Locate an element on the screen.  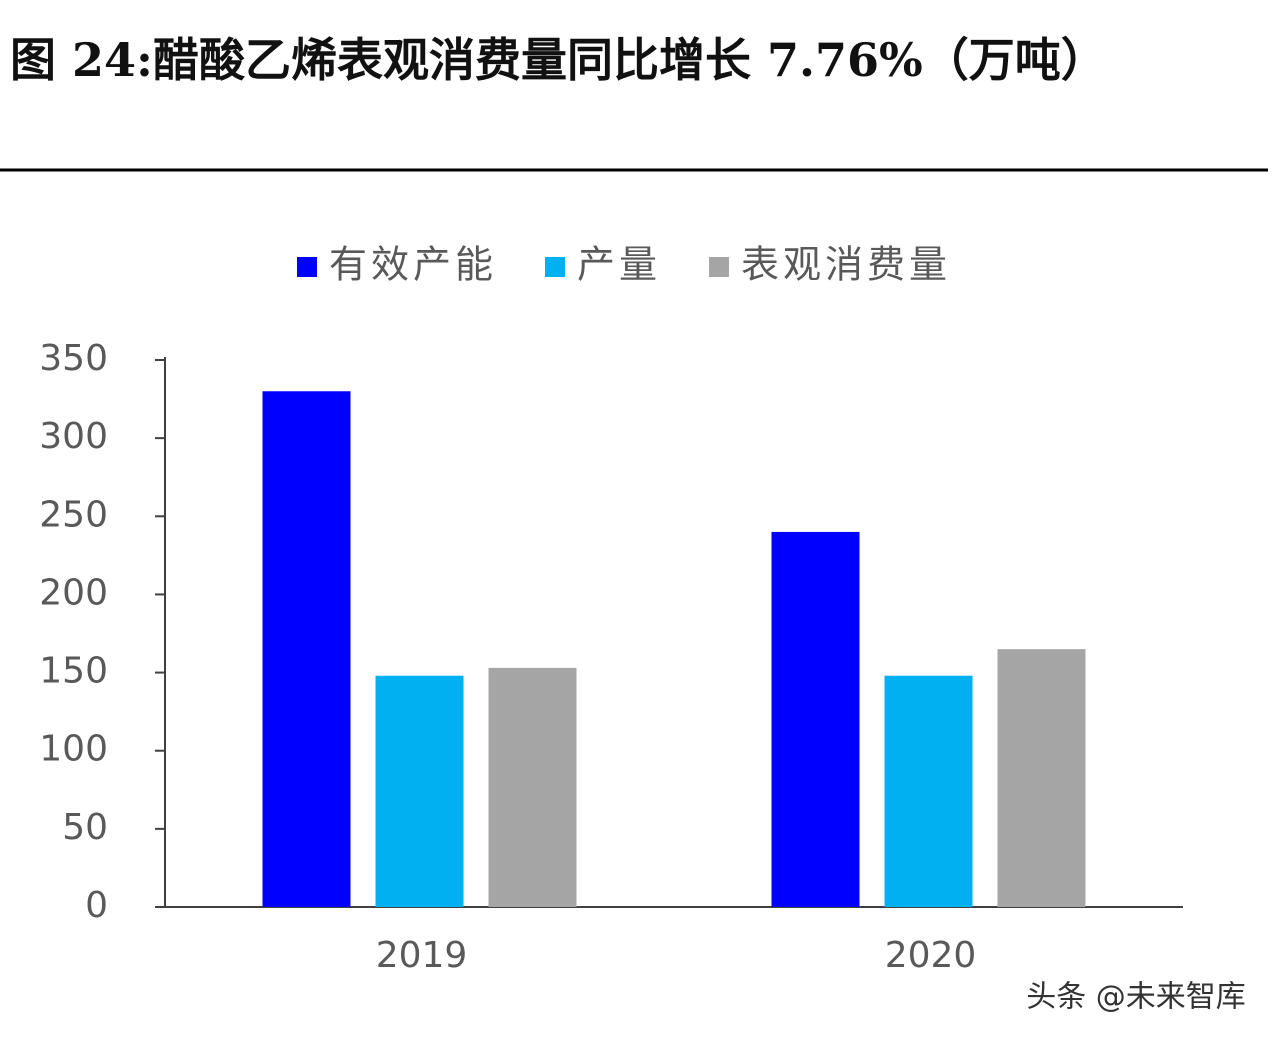
x-tick-label: 2020 is located at coordinates (931, 955).